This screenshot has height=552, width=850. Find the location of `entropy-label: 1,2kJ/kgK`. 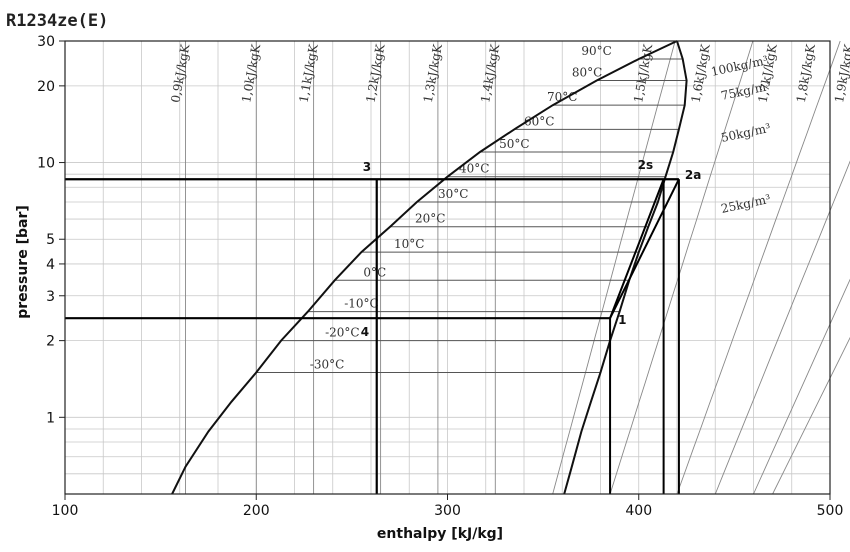

entropy-label: 1,2kJ/kgK is located at coordinates (375, 73).